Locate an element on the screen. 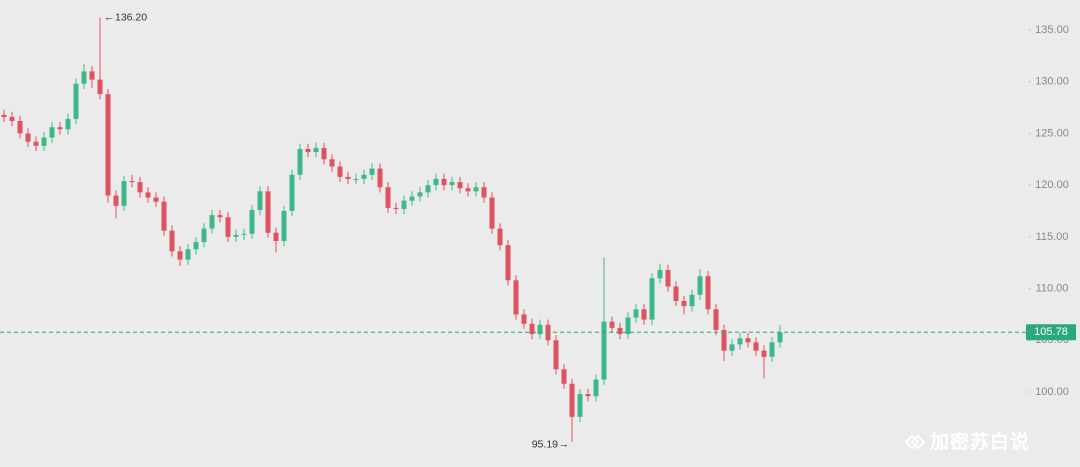 The width and height of the screenshot is (1080, 467). y-tick-label: 120.00 is located at coordinates (1052, 185).